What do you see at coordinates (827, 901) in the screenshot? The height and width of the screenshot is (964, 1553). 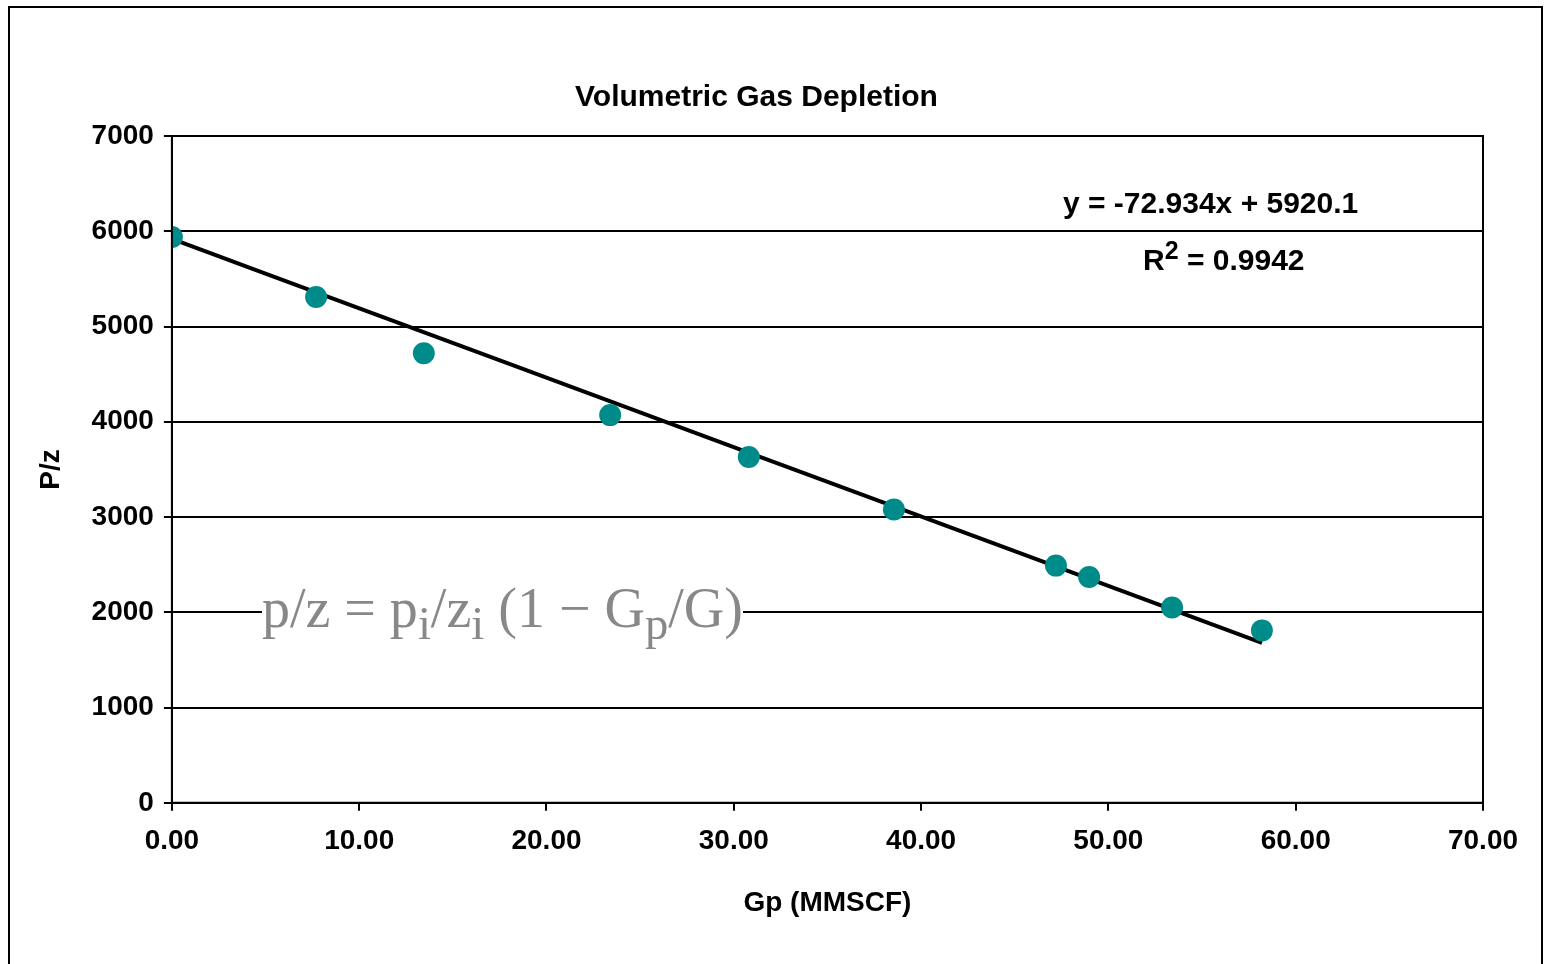 I see `x-axis-title: Gp (MMSCF)` at bounding box center [827, 901].